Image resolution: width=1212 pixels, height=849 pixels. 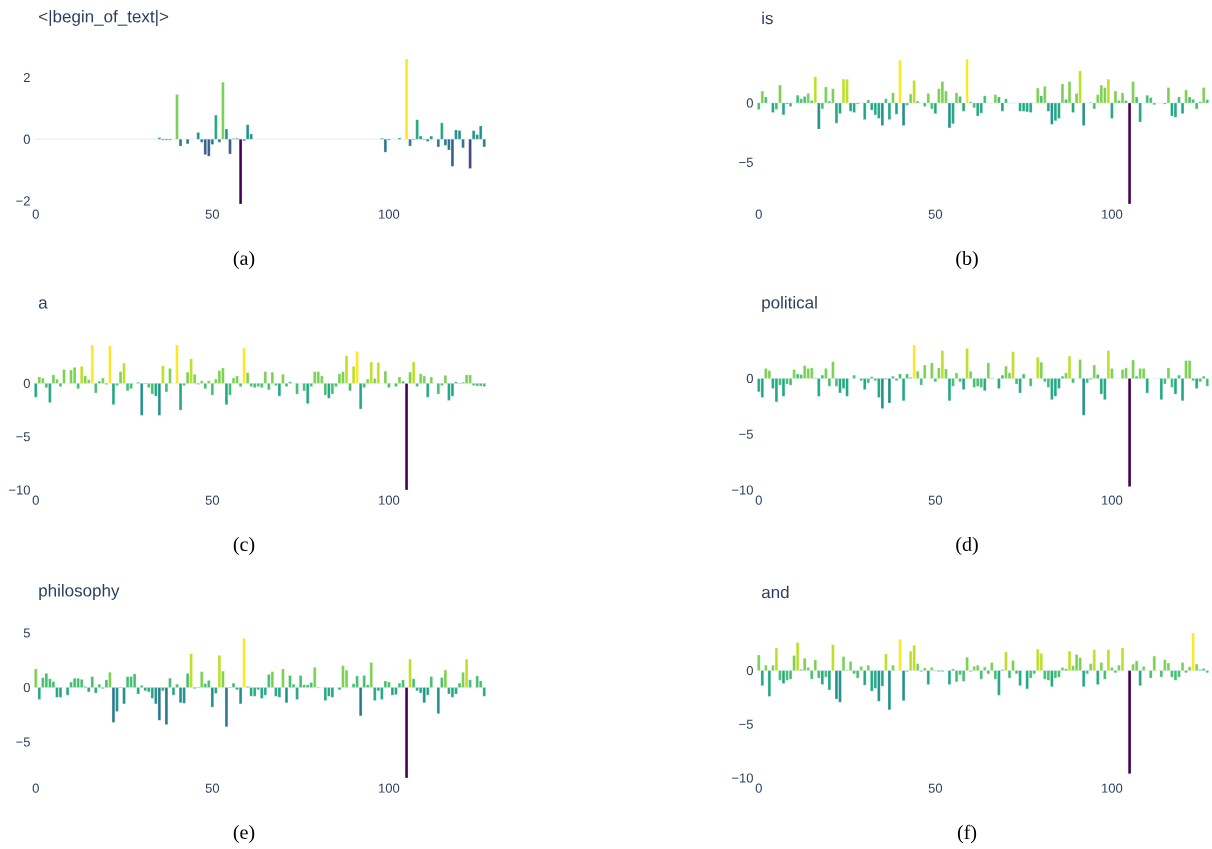 I want to click on text: (a), so click(x=244, y=260).